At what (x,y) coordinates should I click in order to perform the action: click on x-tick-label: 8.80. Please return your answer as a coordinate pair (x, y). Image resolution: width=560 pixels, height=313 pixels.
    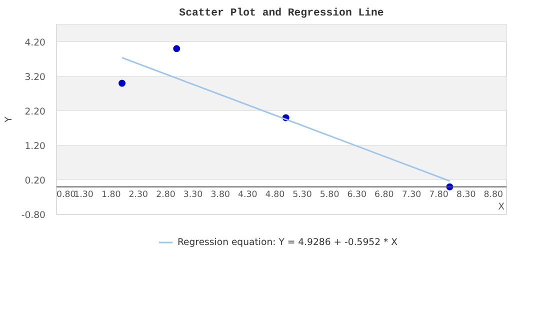
    Looking at the image, I should click on (494, 195).